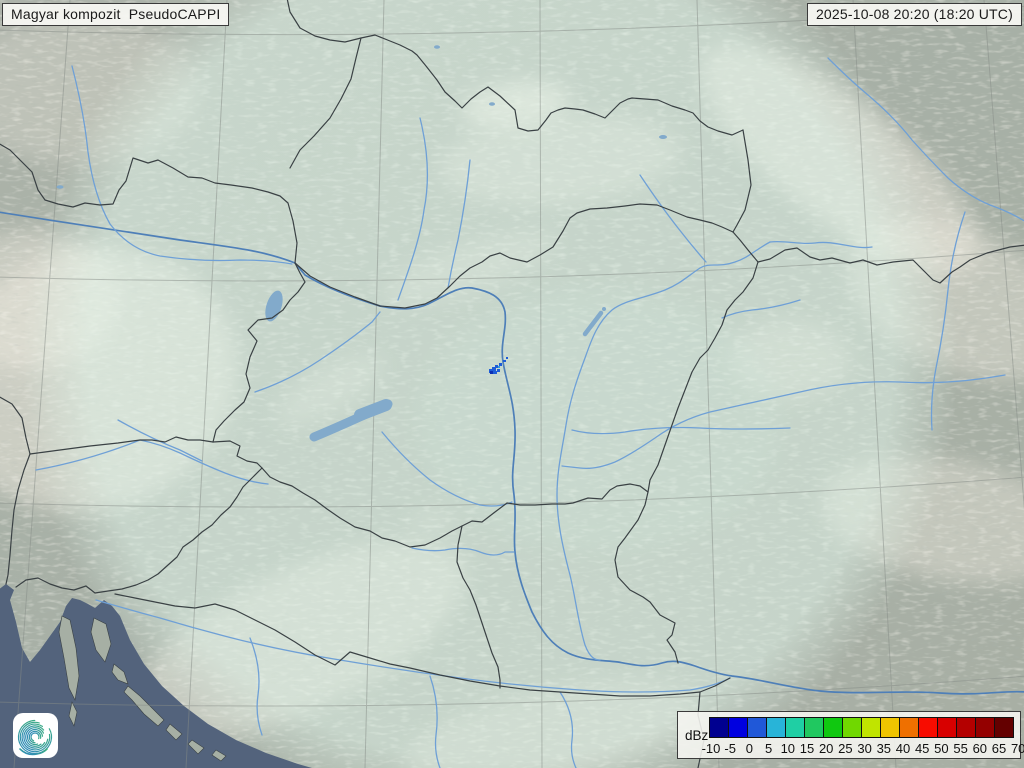 This screenshot has height=768, width=1024. I want to click on river-sio, so click(447, 469).